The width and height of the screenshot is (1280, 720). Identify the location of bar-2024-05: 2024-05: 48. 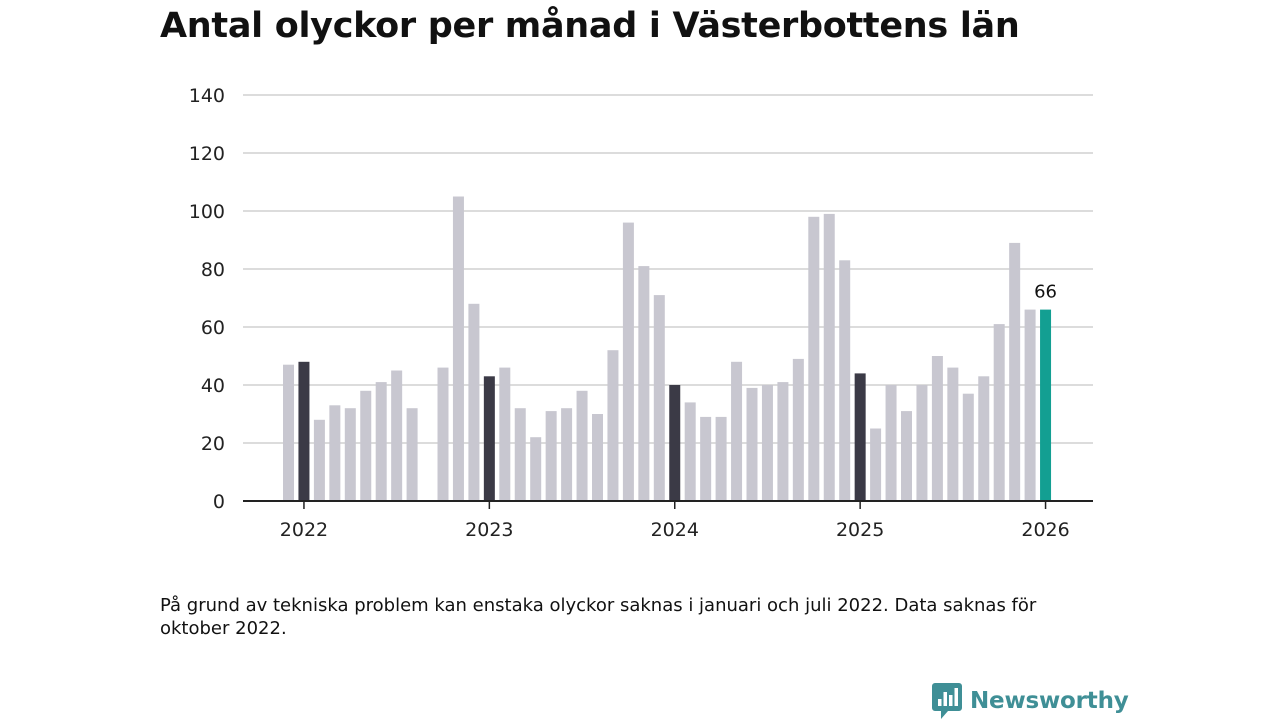
(737, 431).